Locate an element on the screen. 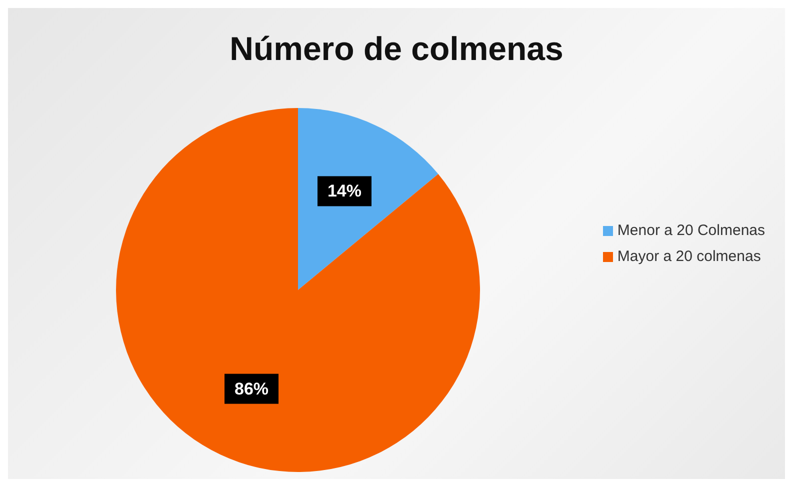  legend-label: Menor a 20 Colmenas is located at coordinates (691, 230).